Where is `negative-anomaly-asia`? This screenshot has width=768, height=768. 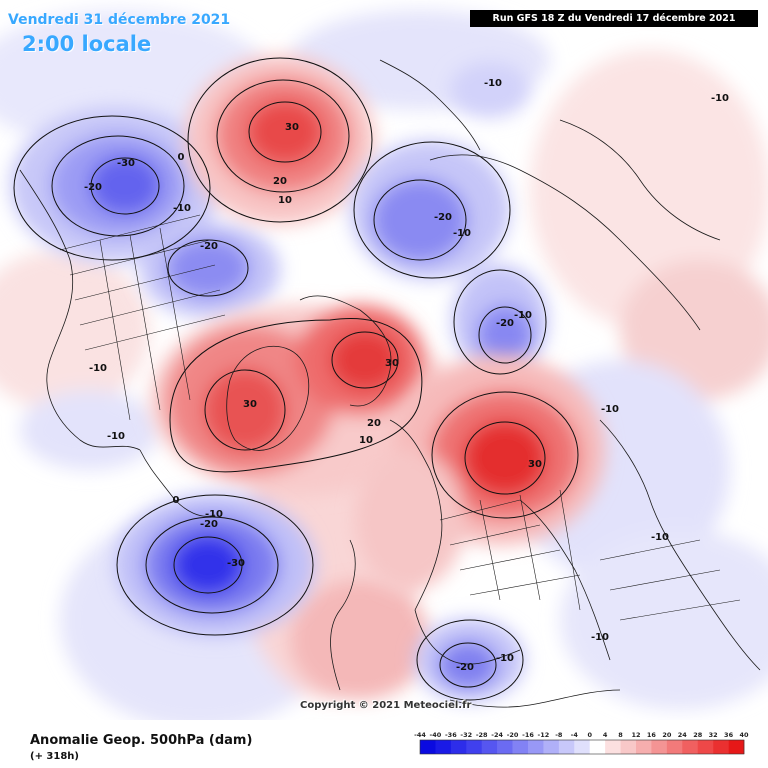 negative-anomaly-asia is located at coordinates (449, 218).